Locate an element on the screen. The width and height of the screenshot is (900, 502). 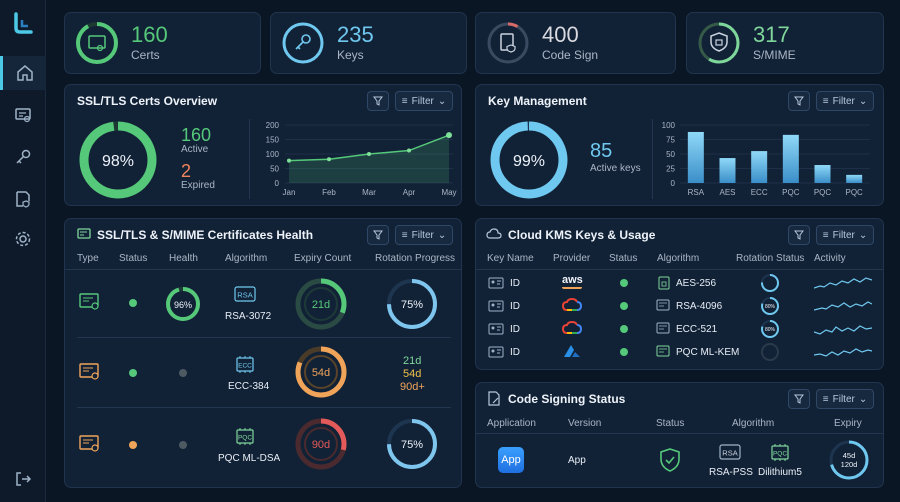
sidebar-item-home is located at coordinates (23, 73).